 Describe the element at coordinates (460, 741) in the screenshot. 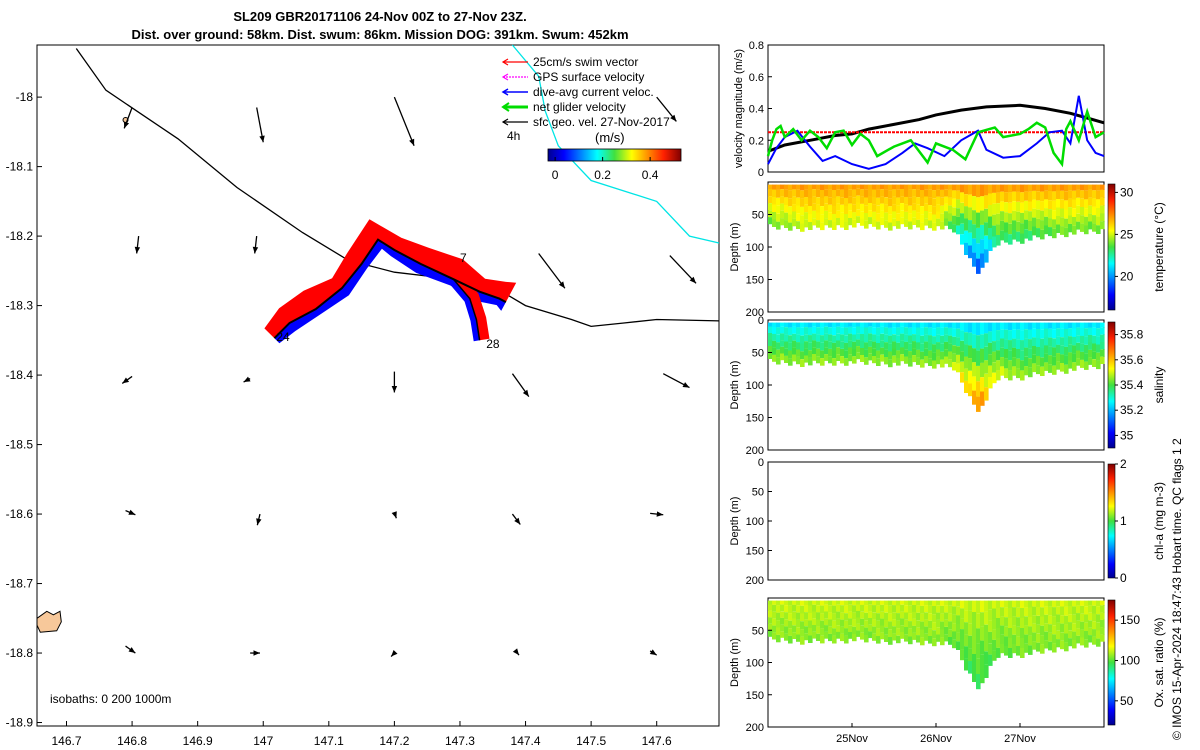

I see `lon-tick-label: 147.3` at that location.